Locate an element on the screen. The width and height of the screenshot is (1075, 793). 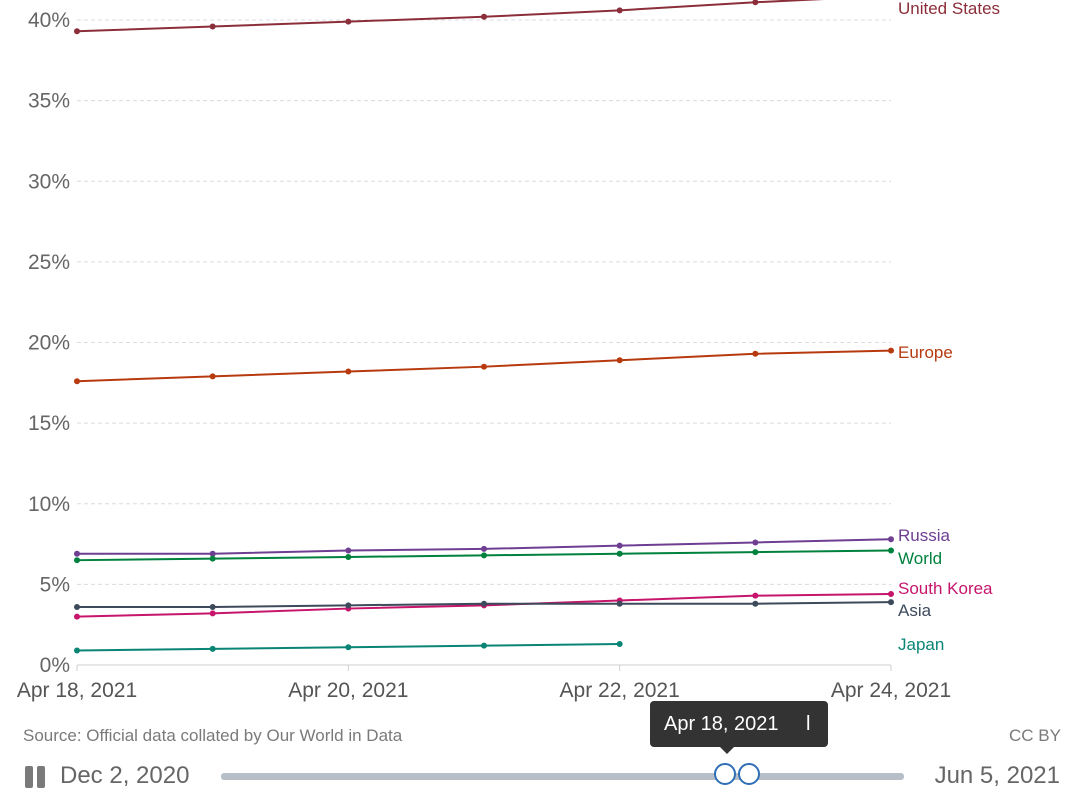
x-tick-label: Apr 18, 2021 is located at coordinates (77, 690).